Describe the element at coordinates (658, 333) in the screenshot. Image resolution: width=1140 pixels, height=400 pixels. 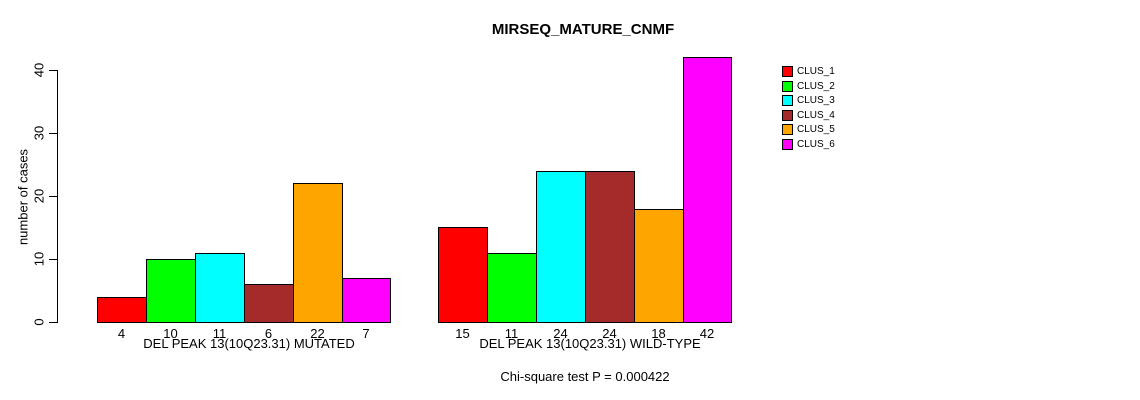
I see `bar-value-label: 18` at that location.